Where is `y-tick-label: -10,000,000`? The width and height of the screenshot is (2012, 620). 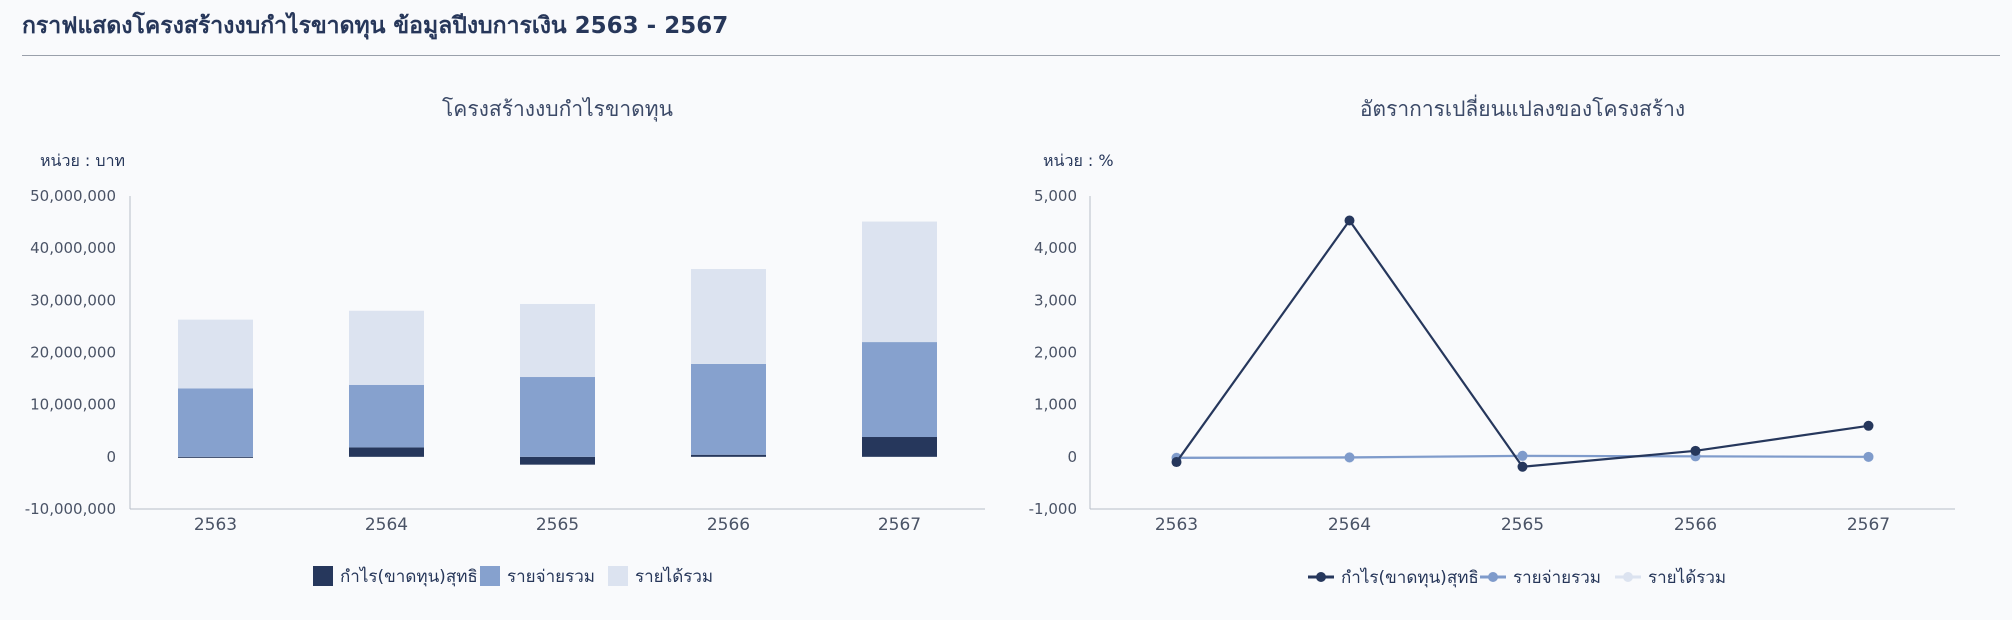
y-tick-label: -10,000,000 is located at coordinates (70, 509).